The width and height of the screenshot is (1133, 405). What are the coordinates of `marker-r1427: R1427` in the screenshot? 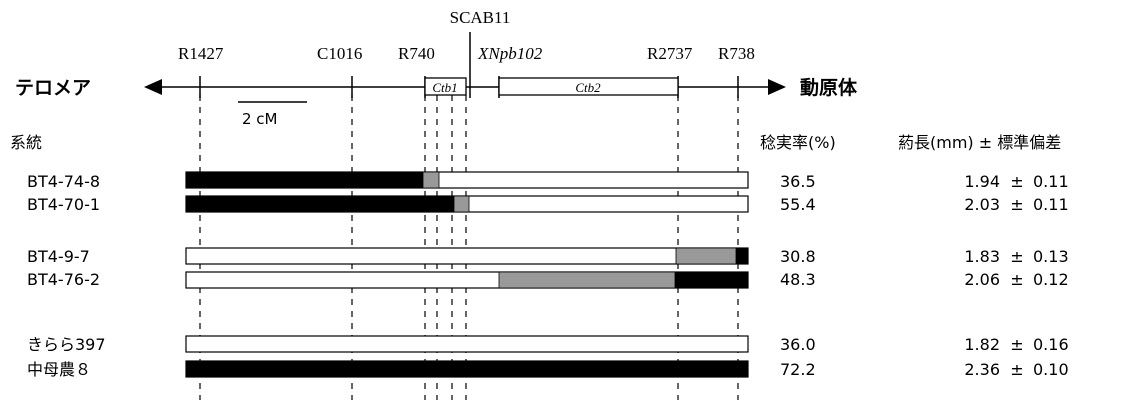 It's located at (201, 53).